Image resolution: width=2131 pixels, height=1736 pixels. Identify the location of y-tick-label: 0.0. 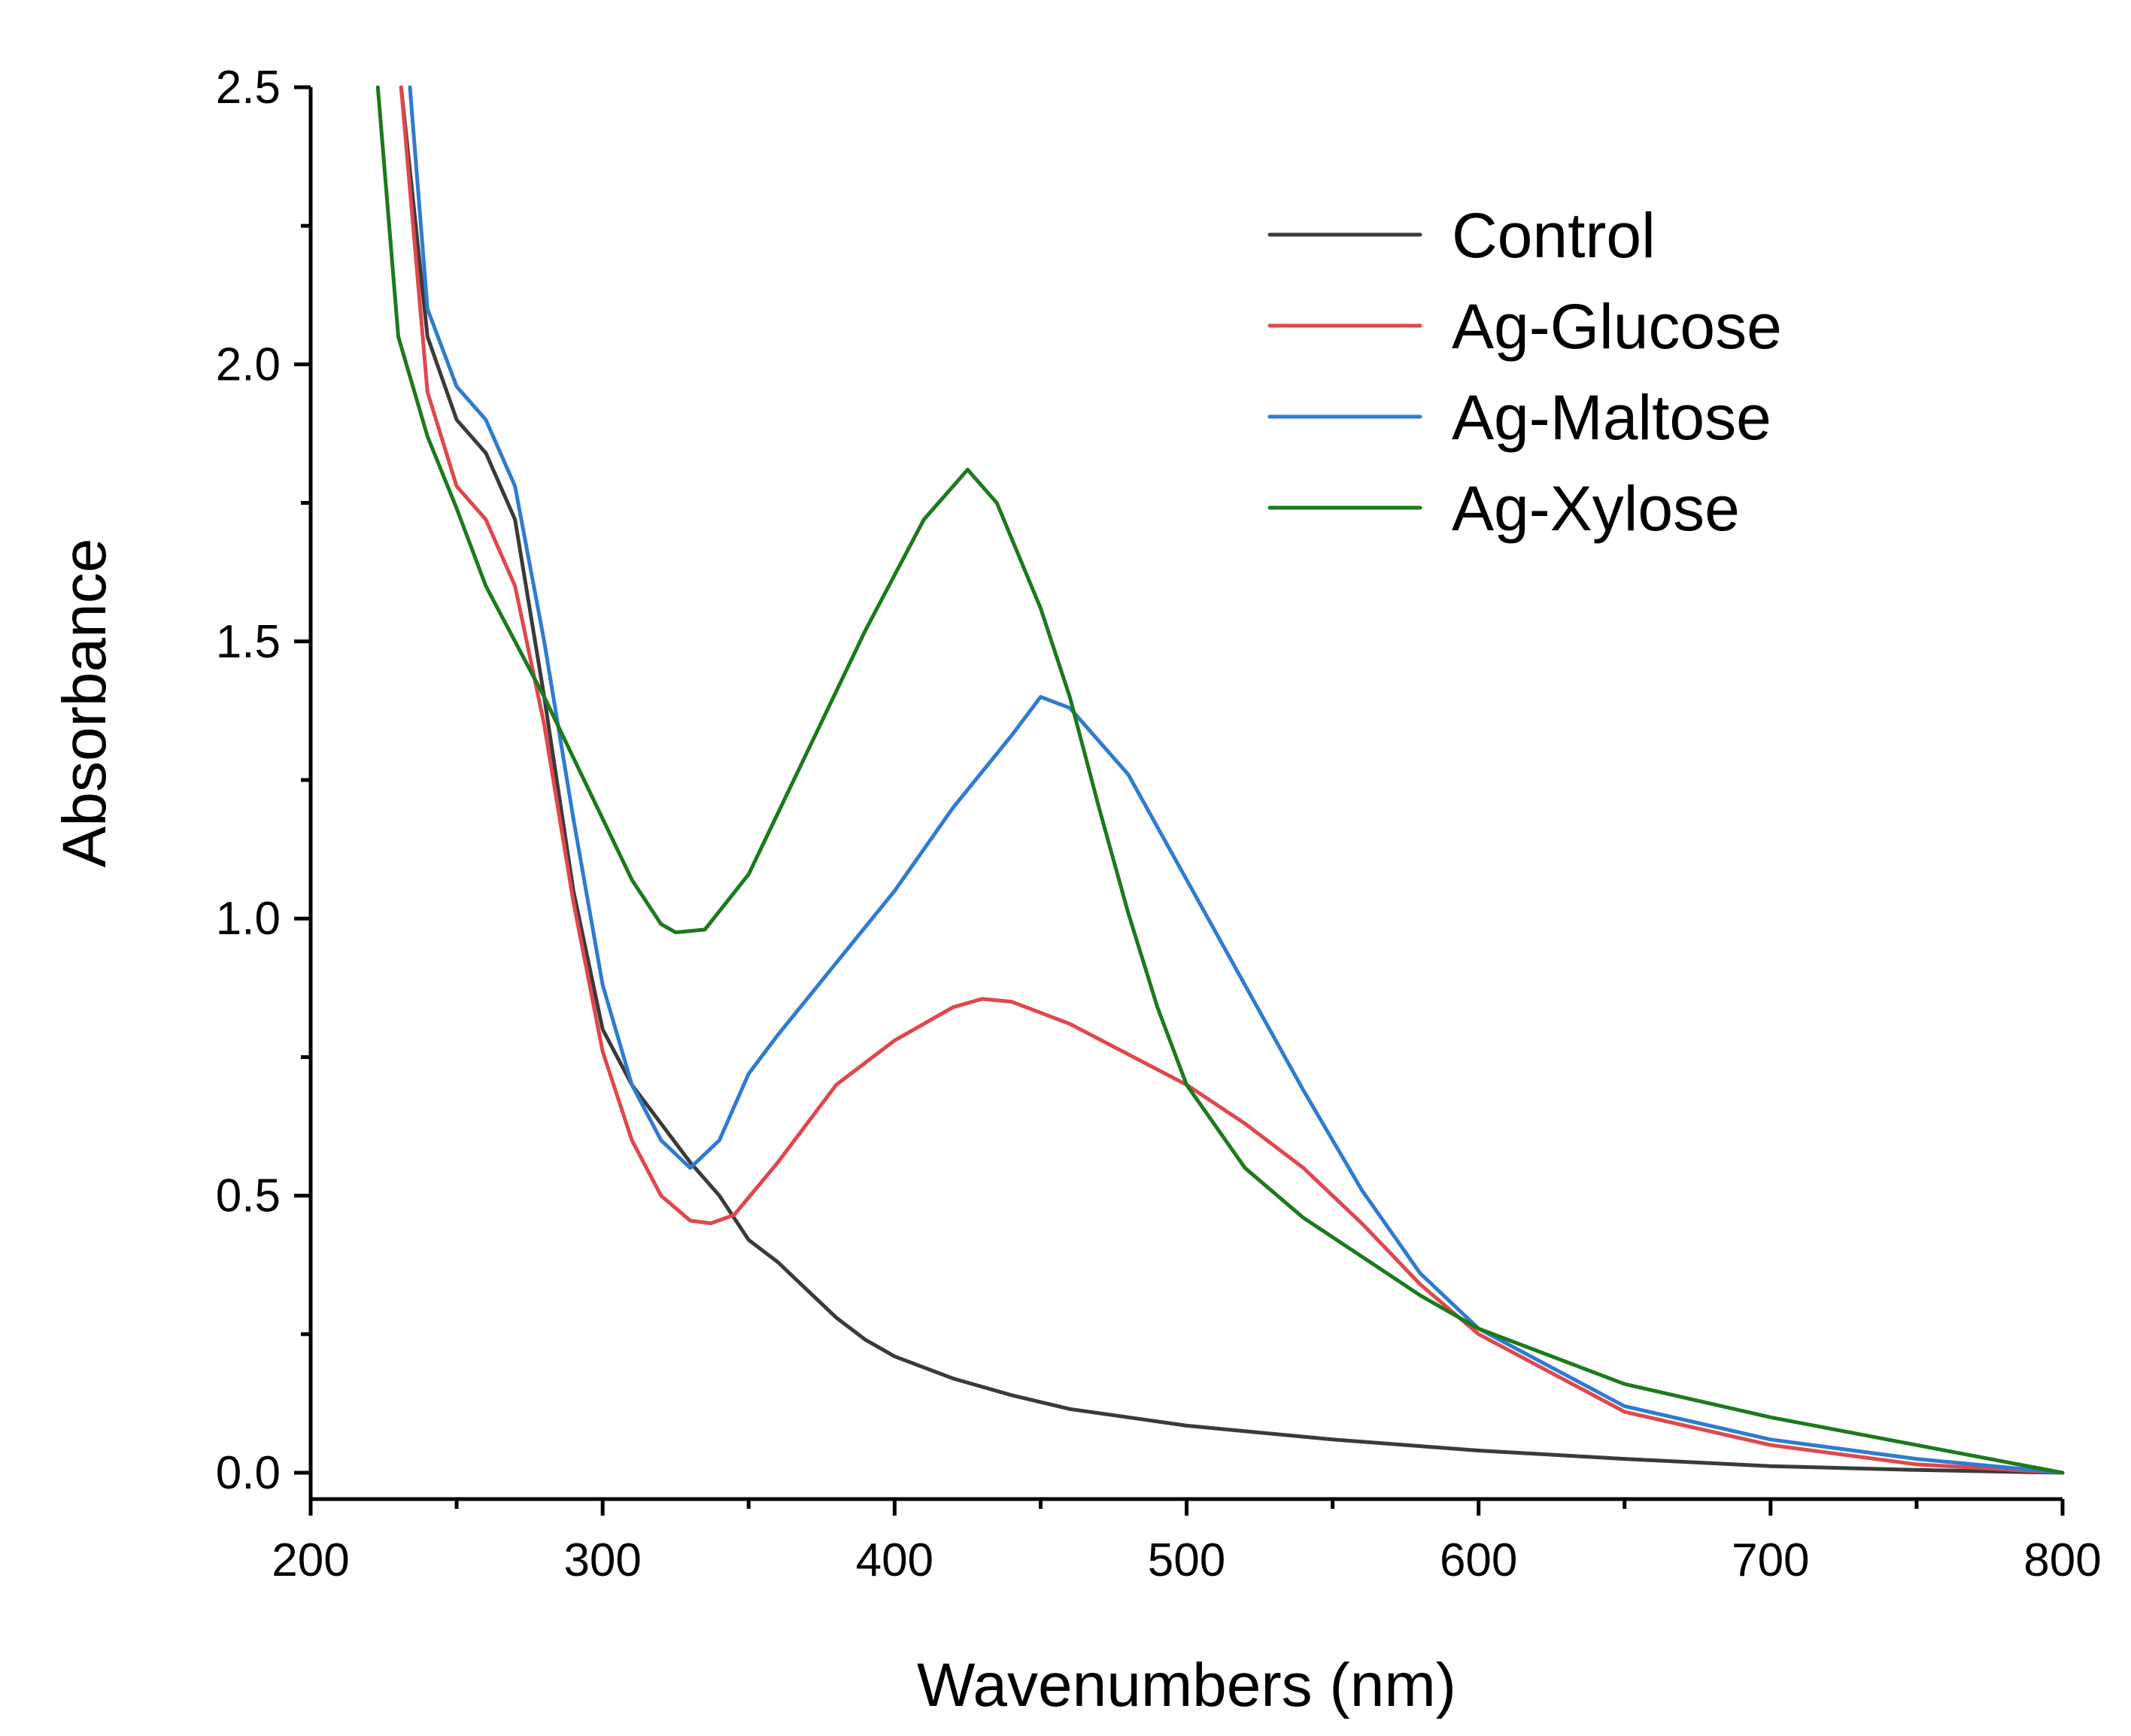
(248, 1473).